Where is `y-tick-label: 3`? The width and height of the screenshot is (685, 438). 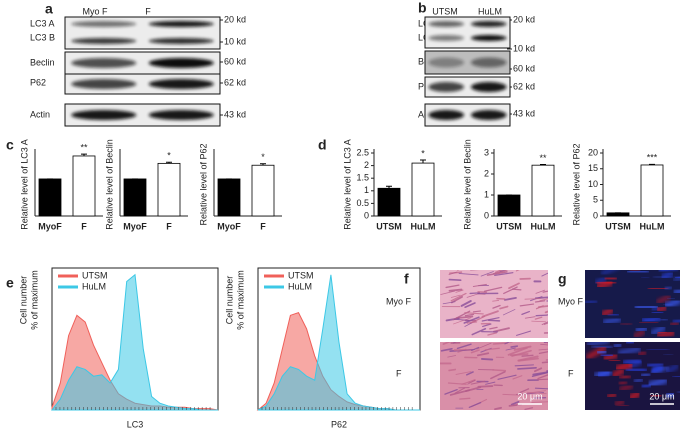 y-tick-label: 3 is located at coordinates (486, 152).